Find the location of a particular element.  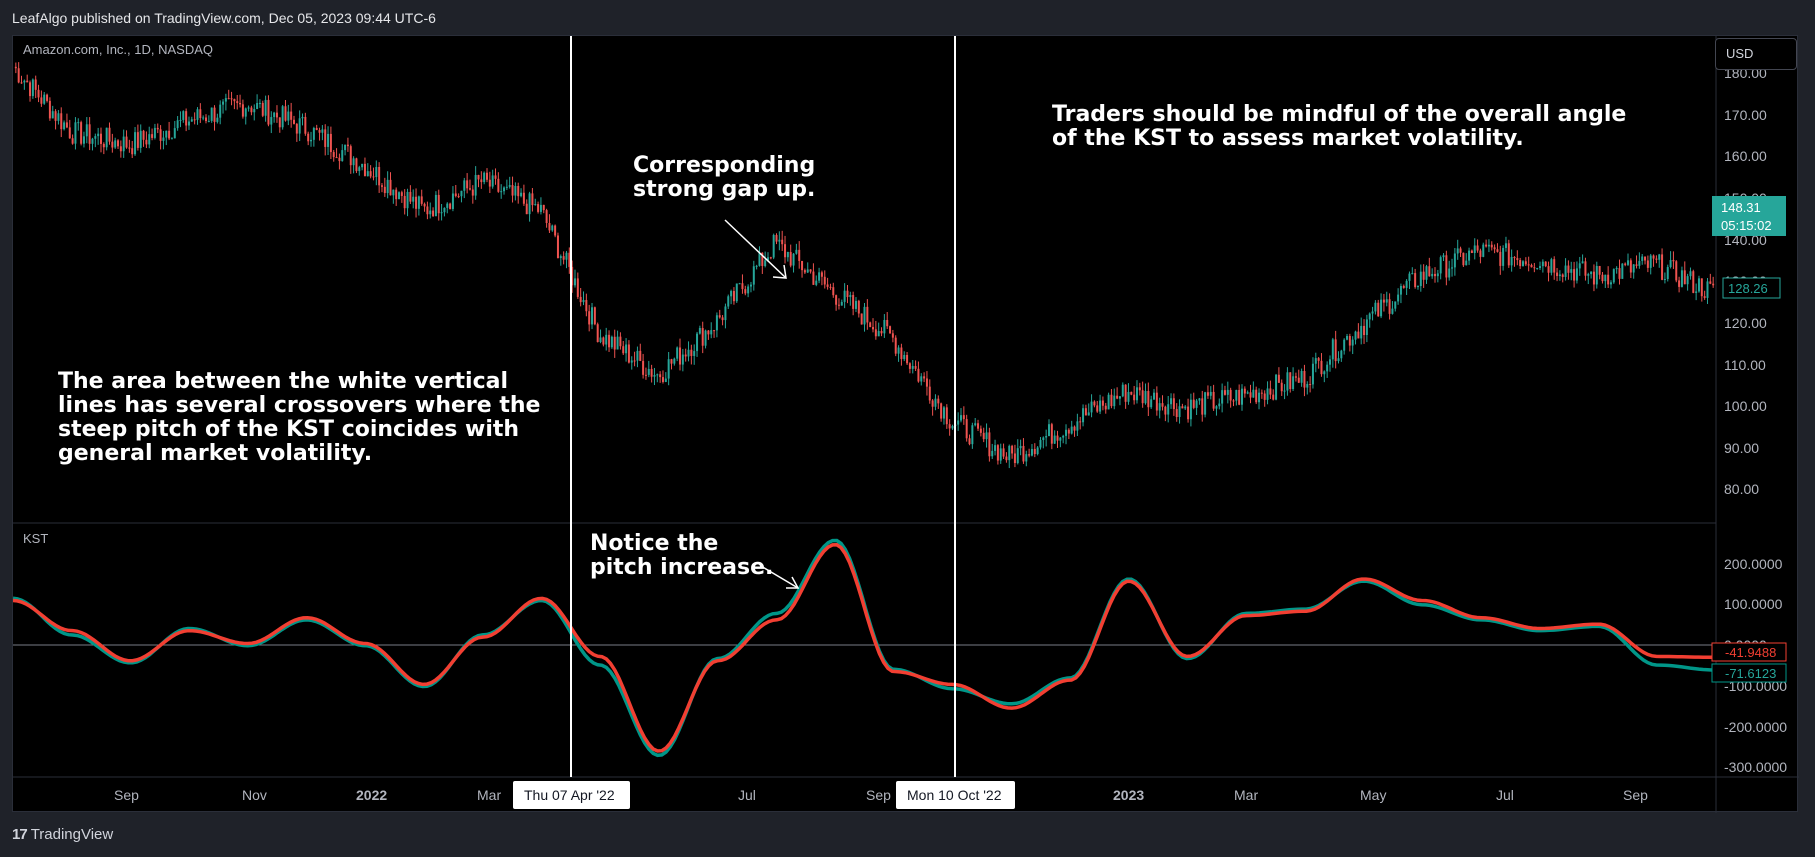

traders-annotation-line-2: of the KST to assess market volatility. is located at coordinates (1288, 138).